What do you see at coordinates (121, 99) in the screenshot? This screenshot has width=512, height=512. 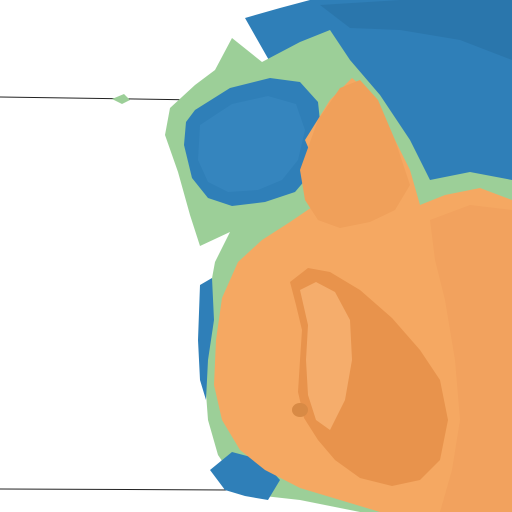 I see `green-arrow-tip` at bounding box center [121, 99].